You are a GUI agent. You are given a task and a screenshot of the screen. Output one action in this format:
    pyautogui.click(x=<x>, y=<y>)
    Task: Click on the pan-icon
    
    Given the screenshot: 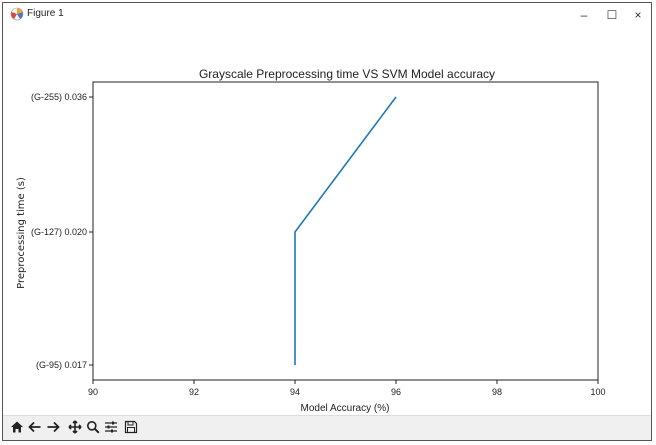 What is the action you would take?
    pyautogui.click(x=75, y=427)
    